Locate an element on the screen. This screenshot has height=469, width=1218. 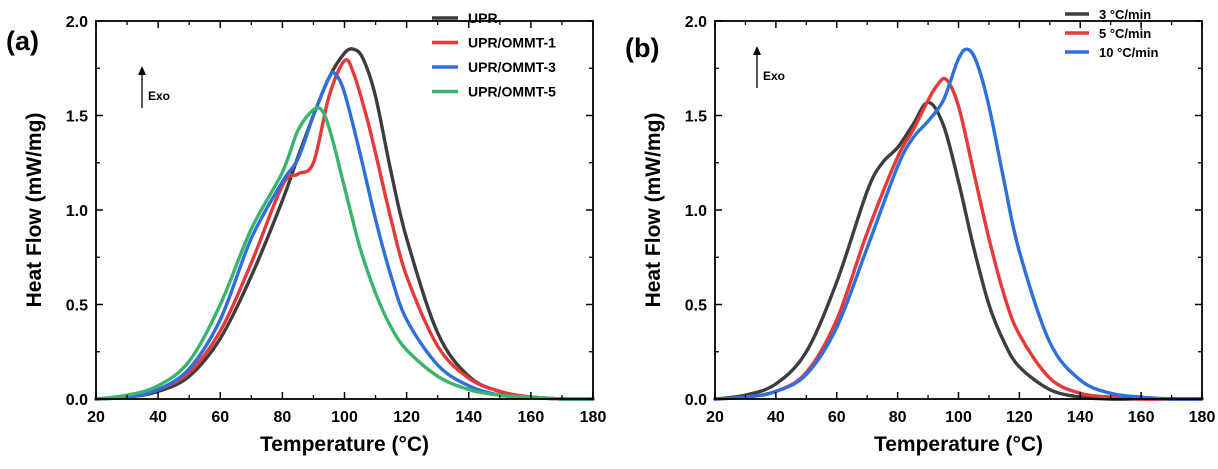
panel-label: (b) is located at coordinates (642, 48).